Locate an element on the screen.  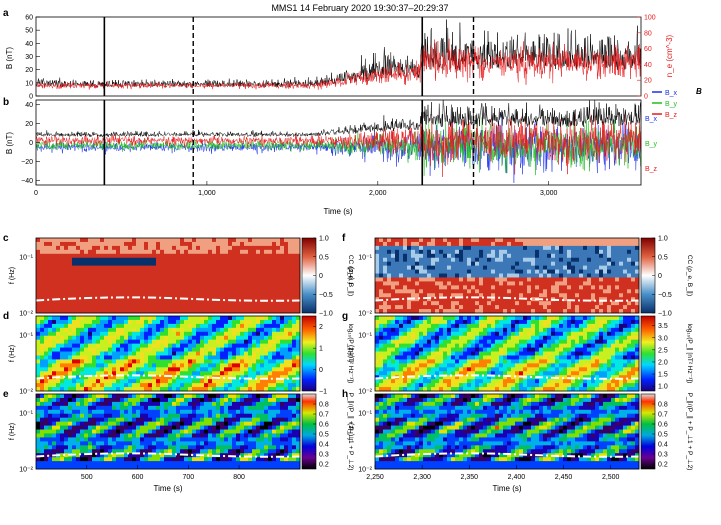
panel-a-ytick-right-label: 20 is located at coordinates (648, 81).